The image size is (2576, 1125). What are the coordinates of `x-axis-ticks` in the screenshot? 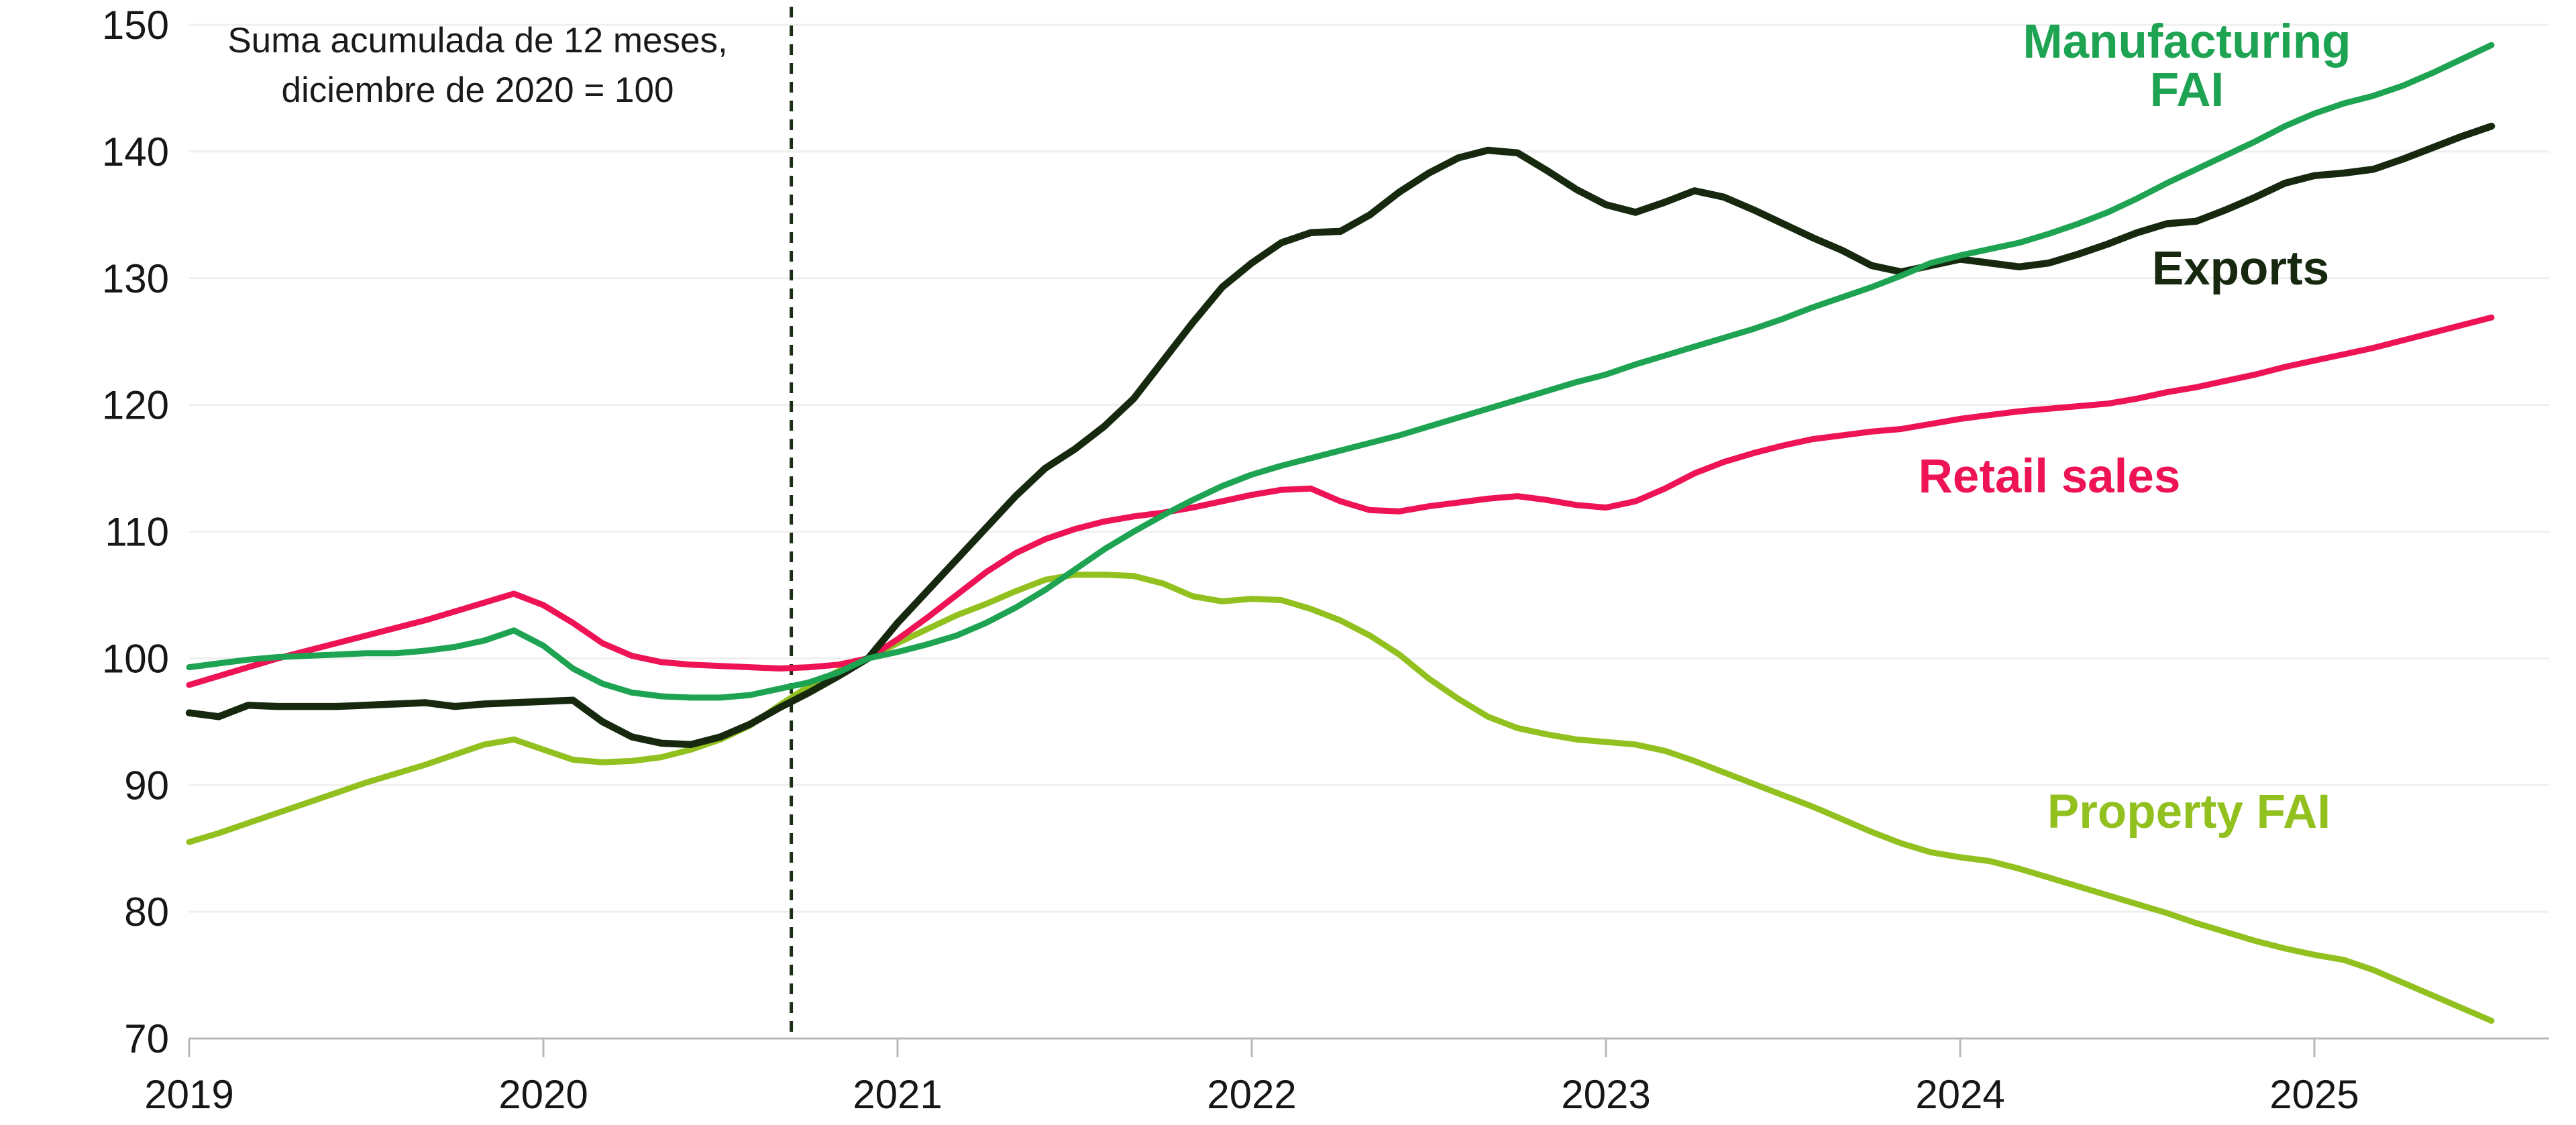 It's located at (1252, 1047).